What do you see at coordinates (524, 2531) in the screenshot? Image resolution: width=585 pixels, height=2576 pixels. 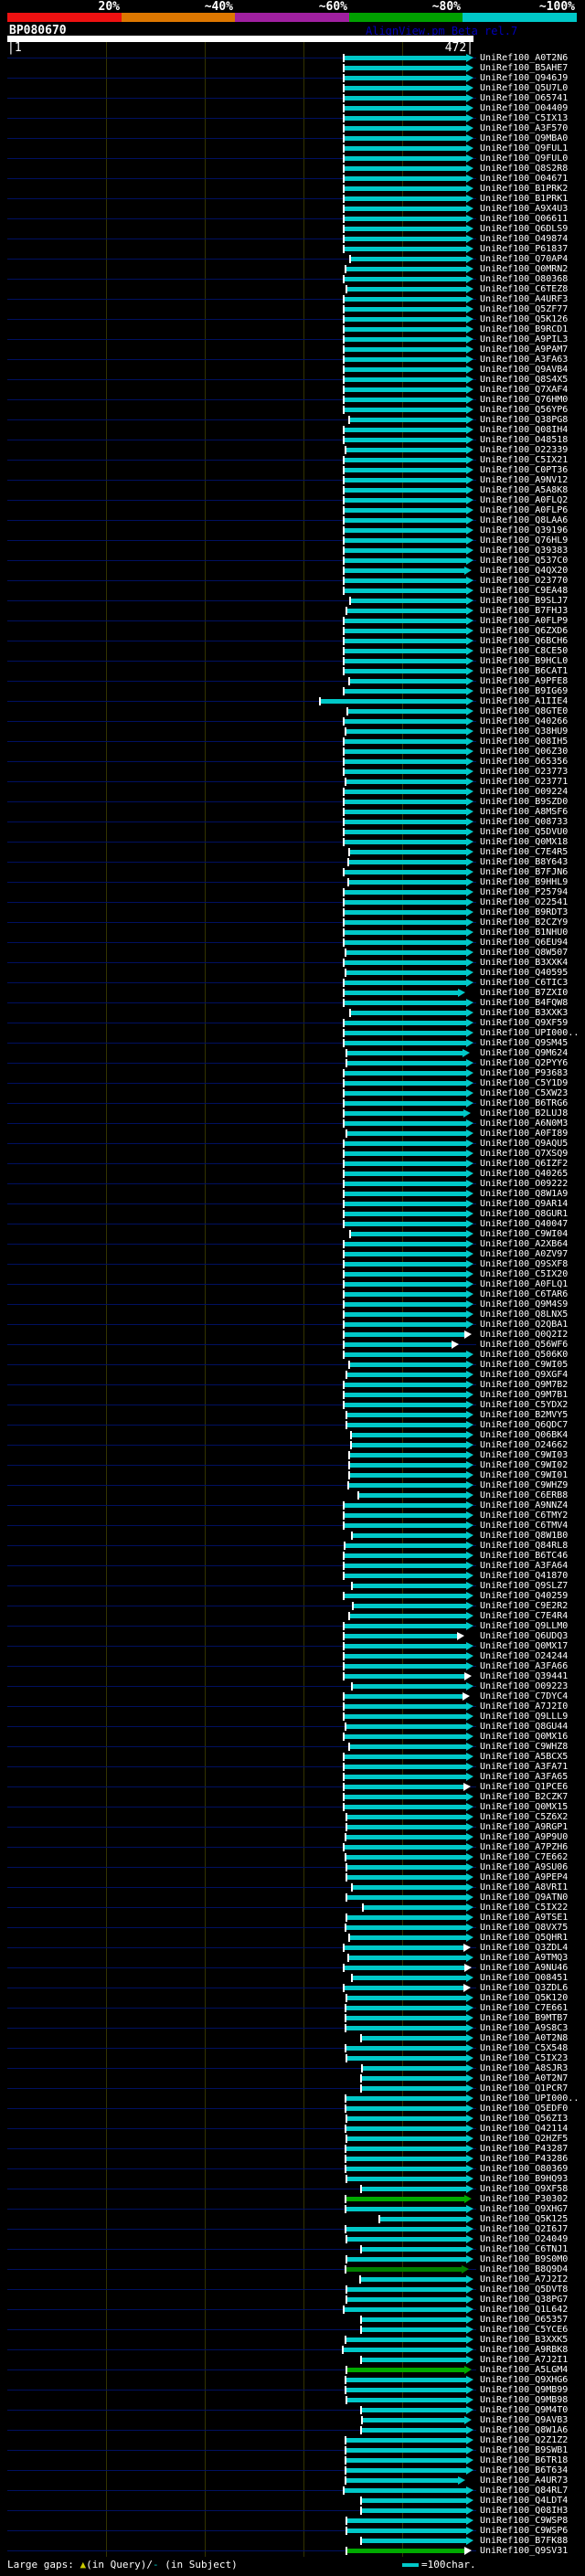 I see `hit-label: UniRef100_C9WSP6` at bounding box center [524, 2531].